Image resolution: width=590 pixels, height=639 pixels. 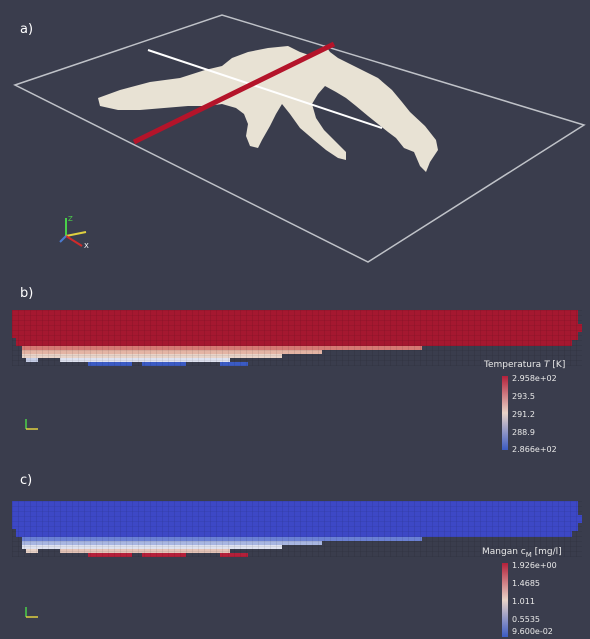 What do you see at coordinates (523, 414) in the screenshot?
I see `temperature-tick: 291.2` at bounding box center [523, 414].